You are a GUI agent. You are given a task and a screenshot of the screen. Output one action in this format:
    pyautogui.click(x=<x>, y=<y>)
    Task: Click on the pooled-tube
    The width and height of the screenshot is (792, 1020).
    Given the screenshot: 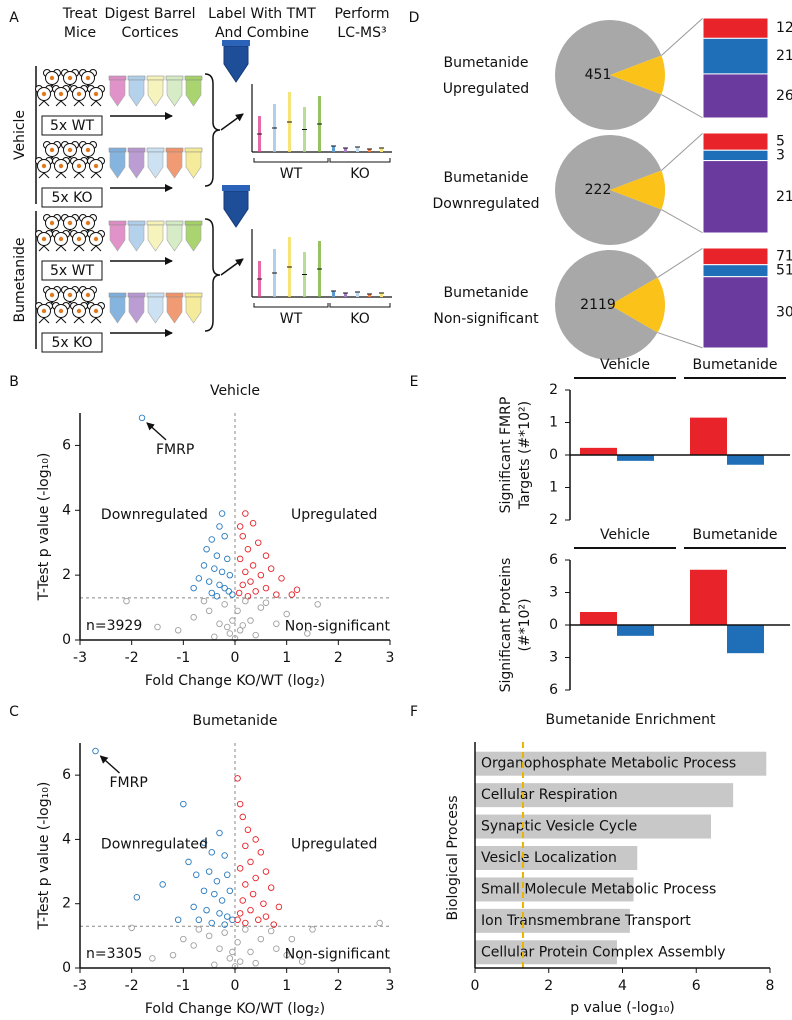 What is the action you would take?
    pyautogui.click(x=236, y=209)
    